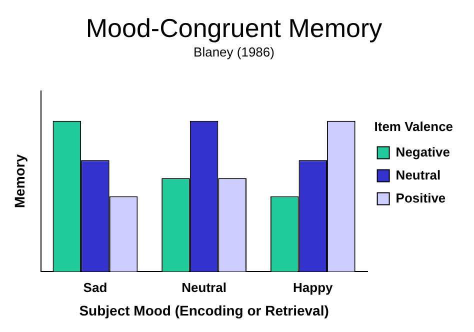 This screenshot has width=474, height=332. Describe the element at coordinates (421, 198) in the screenshot. I see `legend-label: Positive` at that location.